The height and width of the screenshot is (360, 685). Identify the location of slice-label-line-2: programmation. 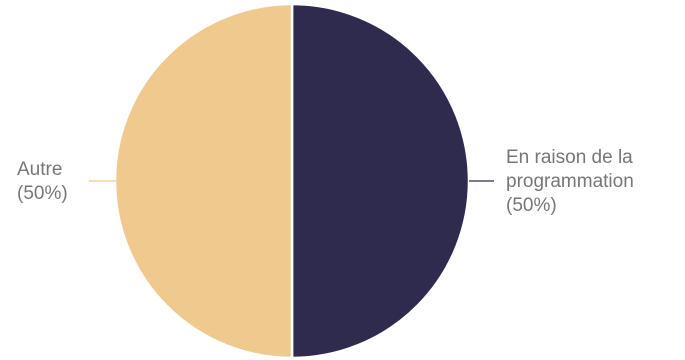
(570, 181).